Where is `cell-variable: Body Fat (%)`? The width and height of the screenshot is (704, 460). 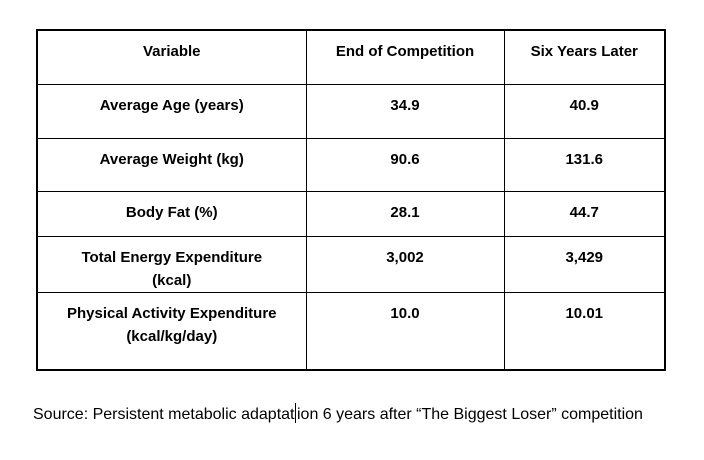
cell-variable: Body Fat (%) is located at coordinates (171, 213).